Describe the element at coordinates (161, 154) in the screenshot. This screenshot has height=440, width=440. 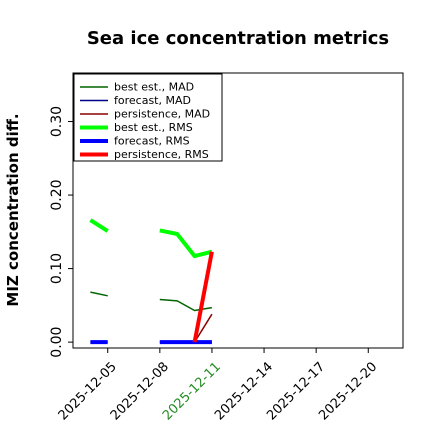
I see `legend-entry: persistence, RMS` at that location.